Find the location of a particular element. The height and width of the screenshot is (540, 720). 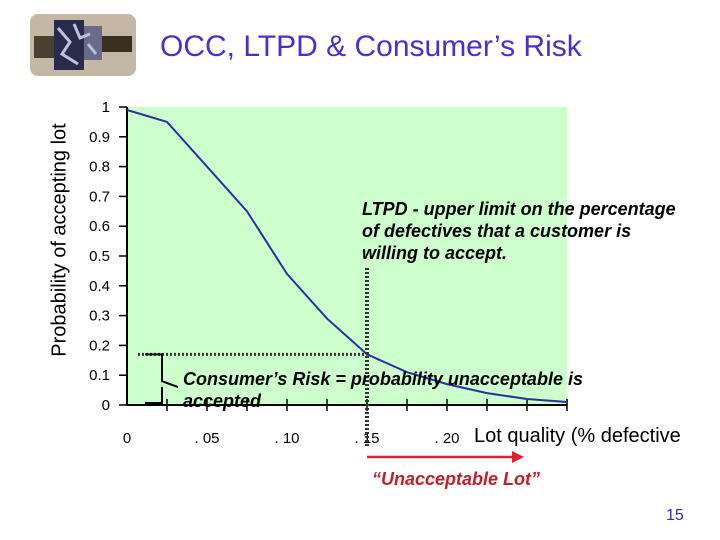

y-tick-label: 1 is located at coordinates (106, 107).